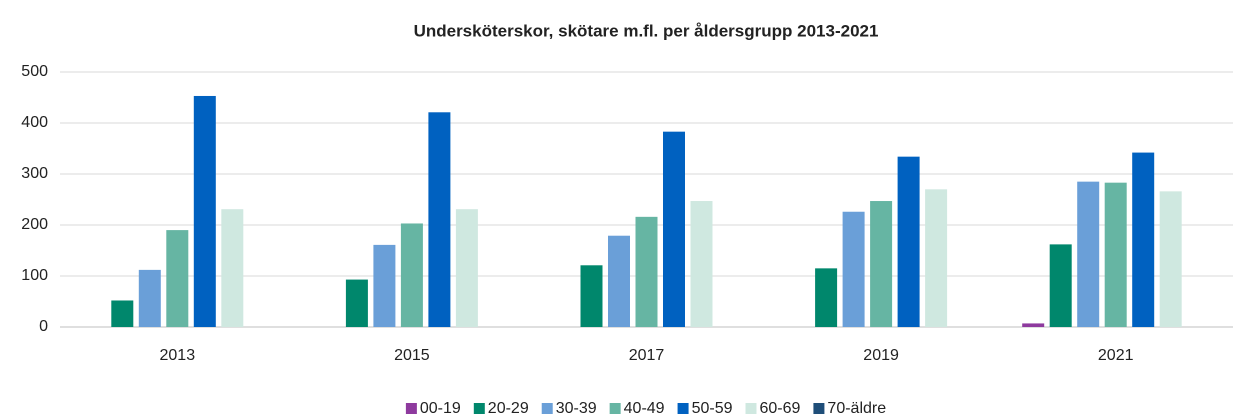  Describe the element at coordinates (34, 122) in the screenshot. I see `y-tick-label: 400` at that location.